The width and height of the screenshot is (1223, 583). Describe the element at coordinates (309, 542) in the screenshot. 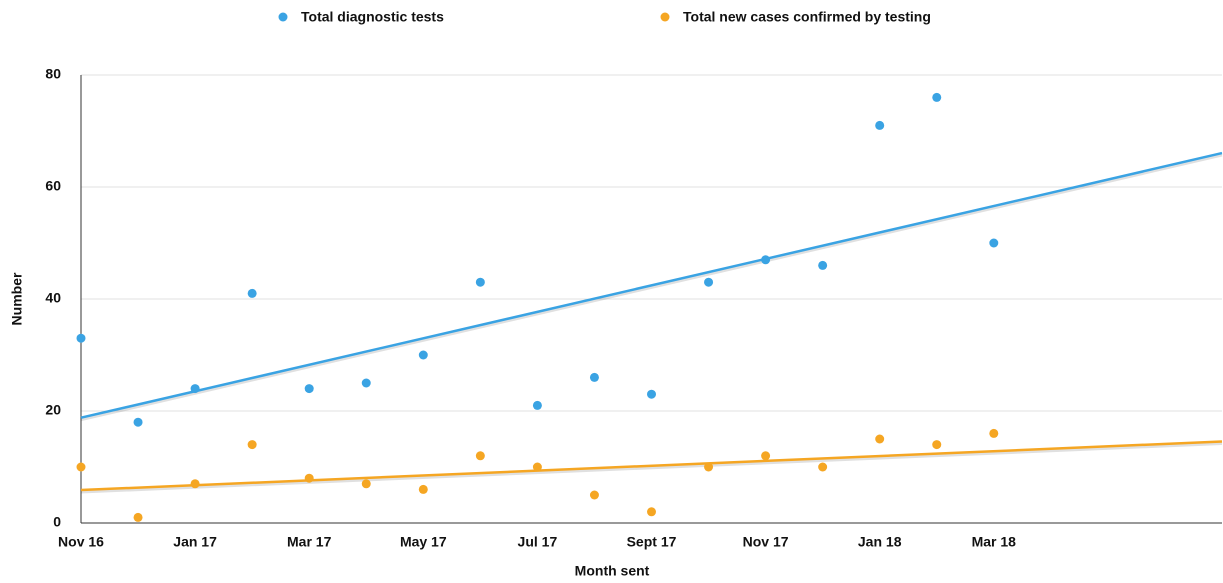

I see `x-tick-label: Mar 17` at that location.